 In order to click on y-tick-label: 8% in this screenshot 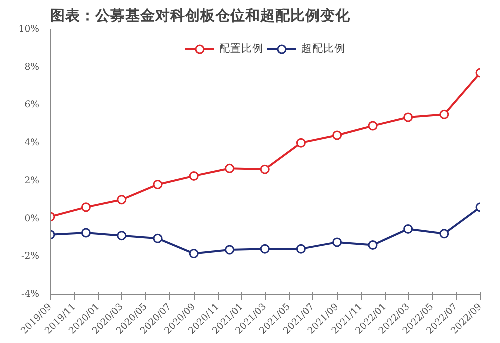, I will do `click(32, 67)`.